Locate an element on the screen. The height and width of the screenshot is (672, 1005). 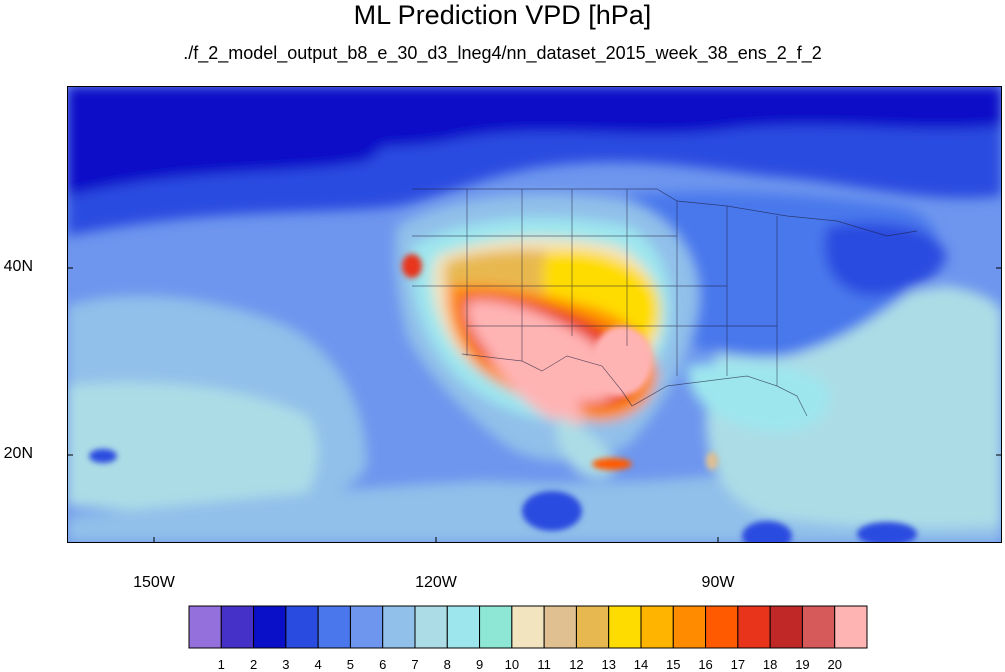
lon-label-90w: 90W is located at coordinates (718, 582).